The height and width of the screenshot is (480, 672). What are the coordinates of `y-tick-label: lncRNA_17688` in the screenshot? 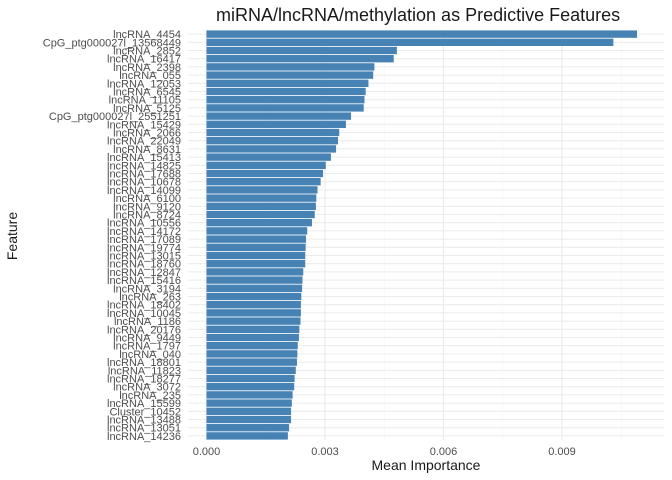 It's located at (144, 175).